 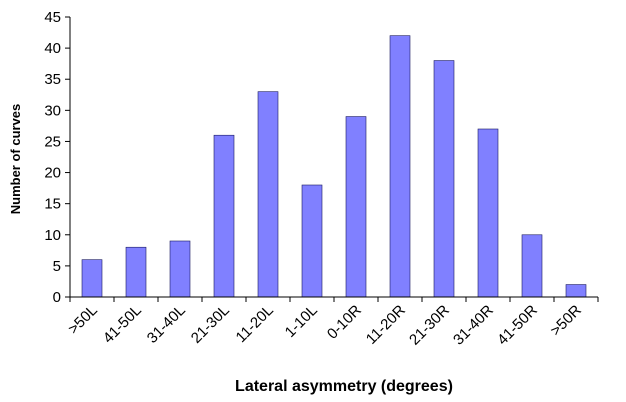 I want to click on x-tick-label: 0-10R, so click(x=344, y=322).